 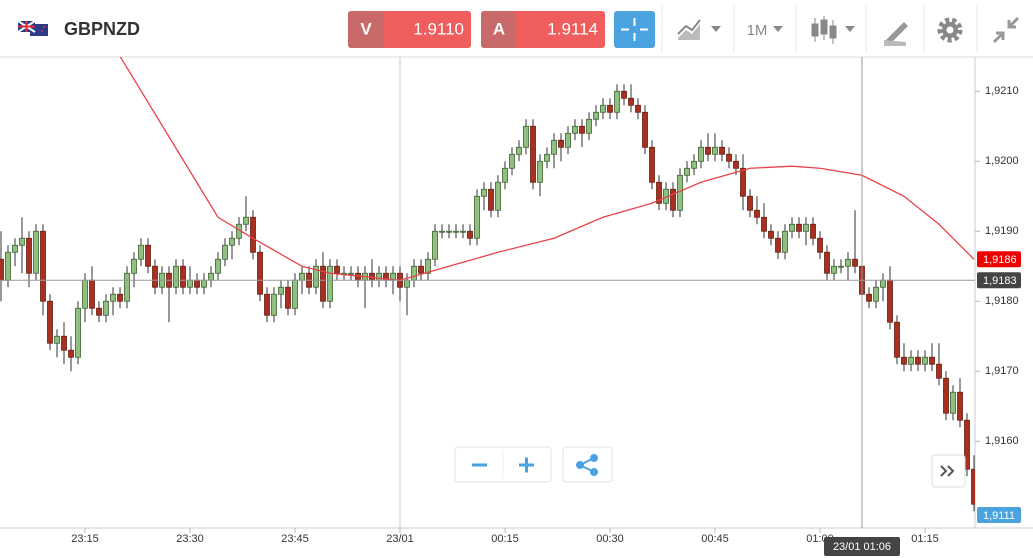 What do you see at coordinates (543, 29) in the screenshot?
I see `buy-button: A 1.9114` at bounding box center [543, 29].